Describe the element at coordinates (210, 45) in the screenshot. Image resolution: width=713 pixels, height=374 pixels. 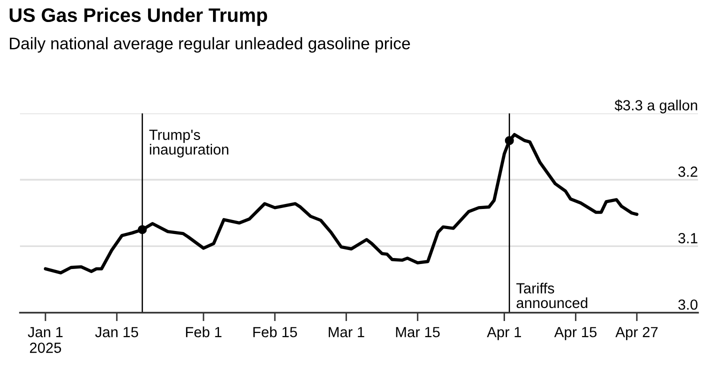
I see `chart-subtitle: Daily national average regular unleaded gasoline price` at that location.